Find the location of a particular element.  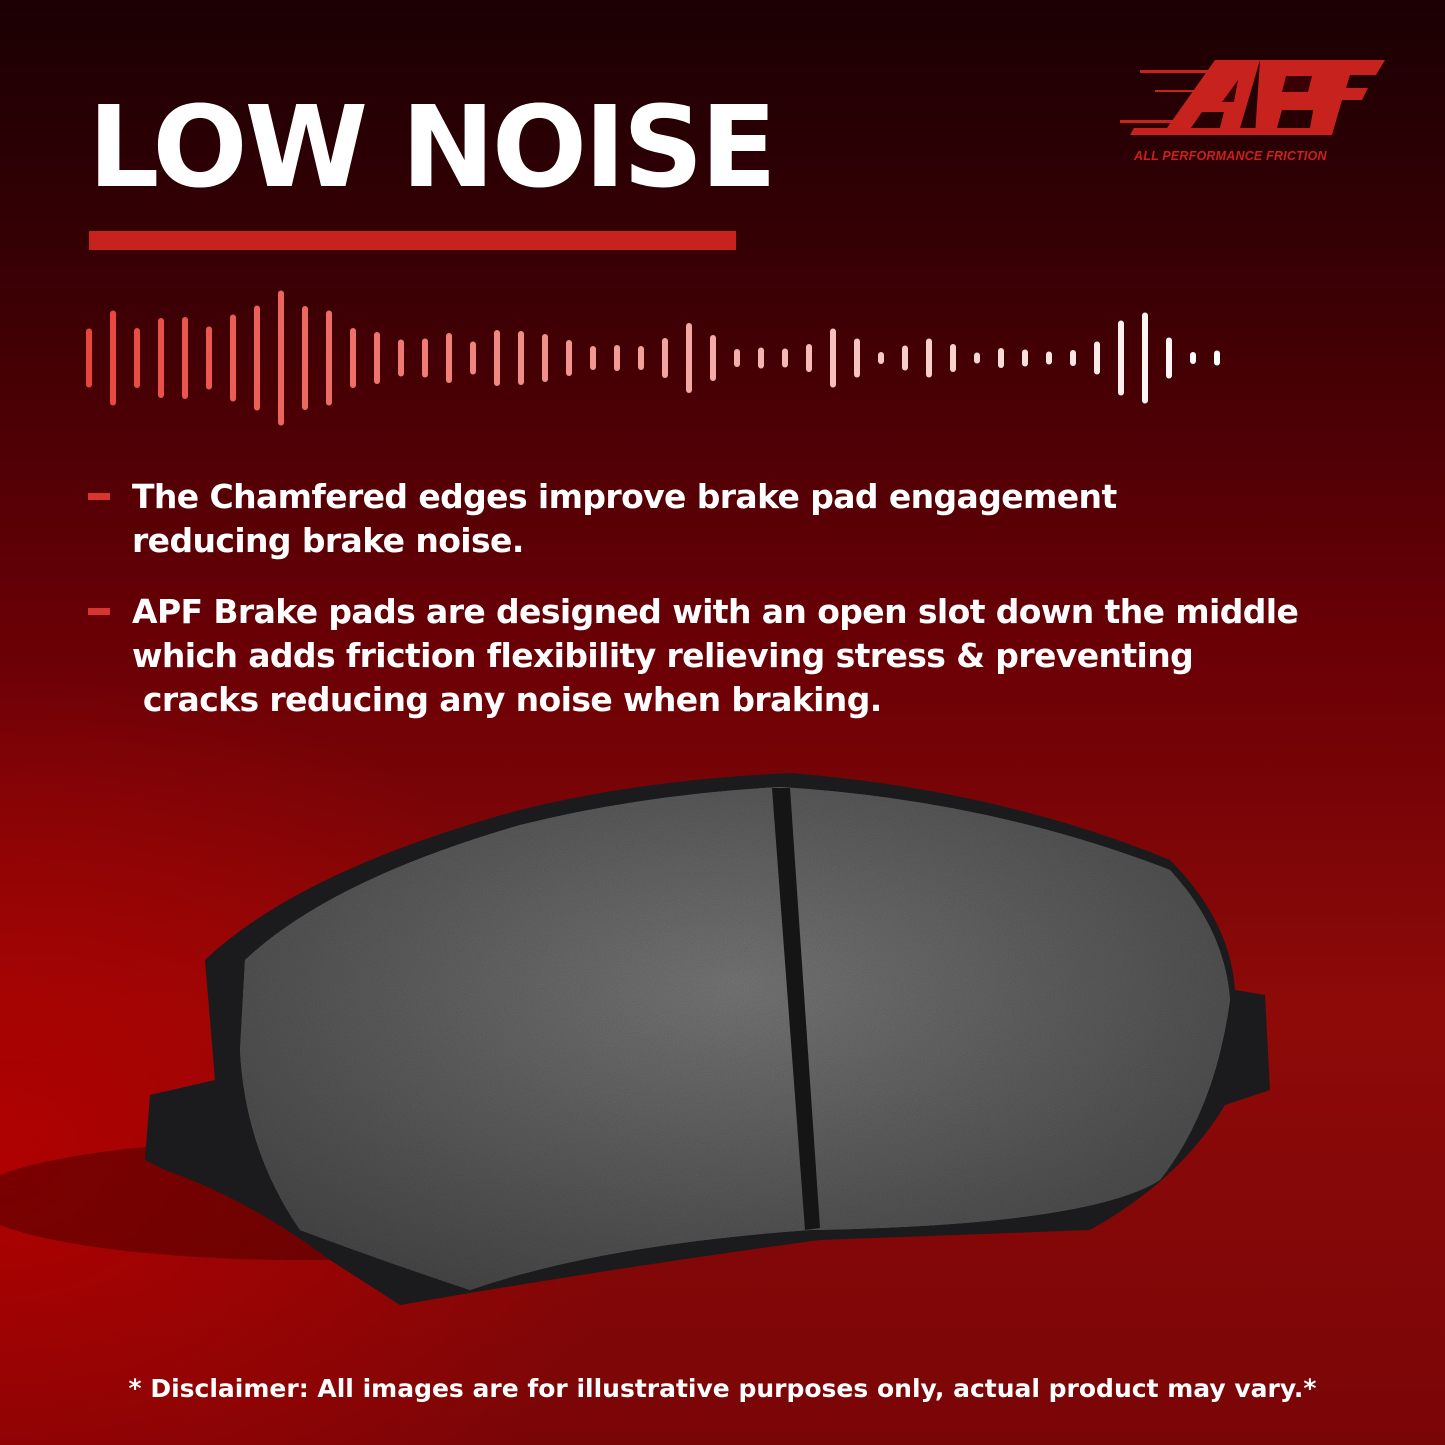

headline-underline is located at coordinates (412, 240).